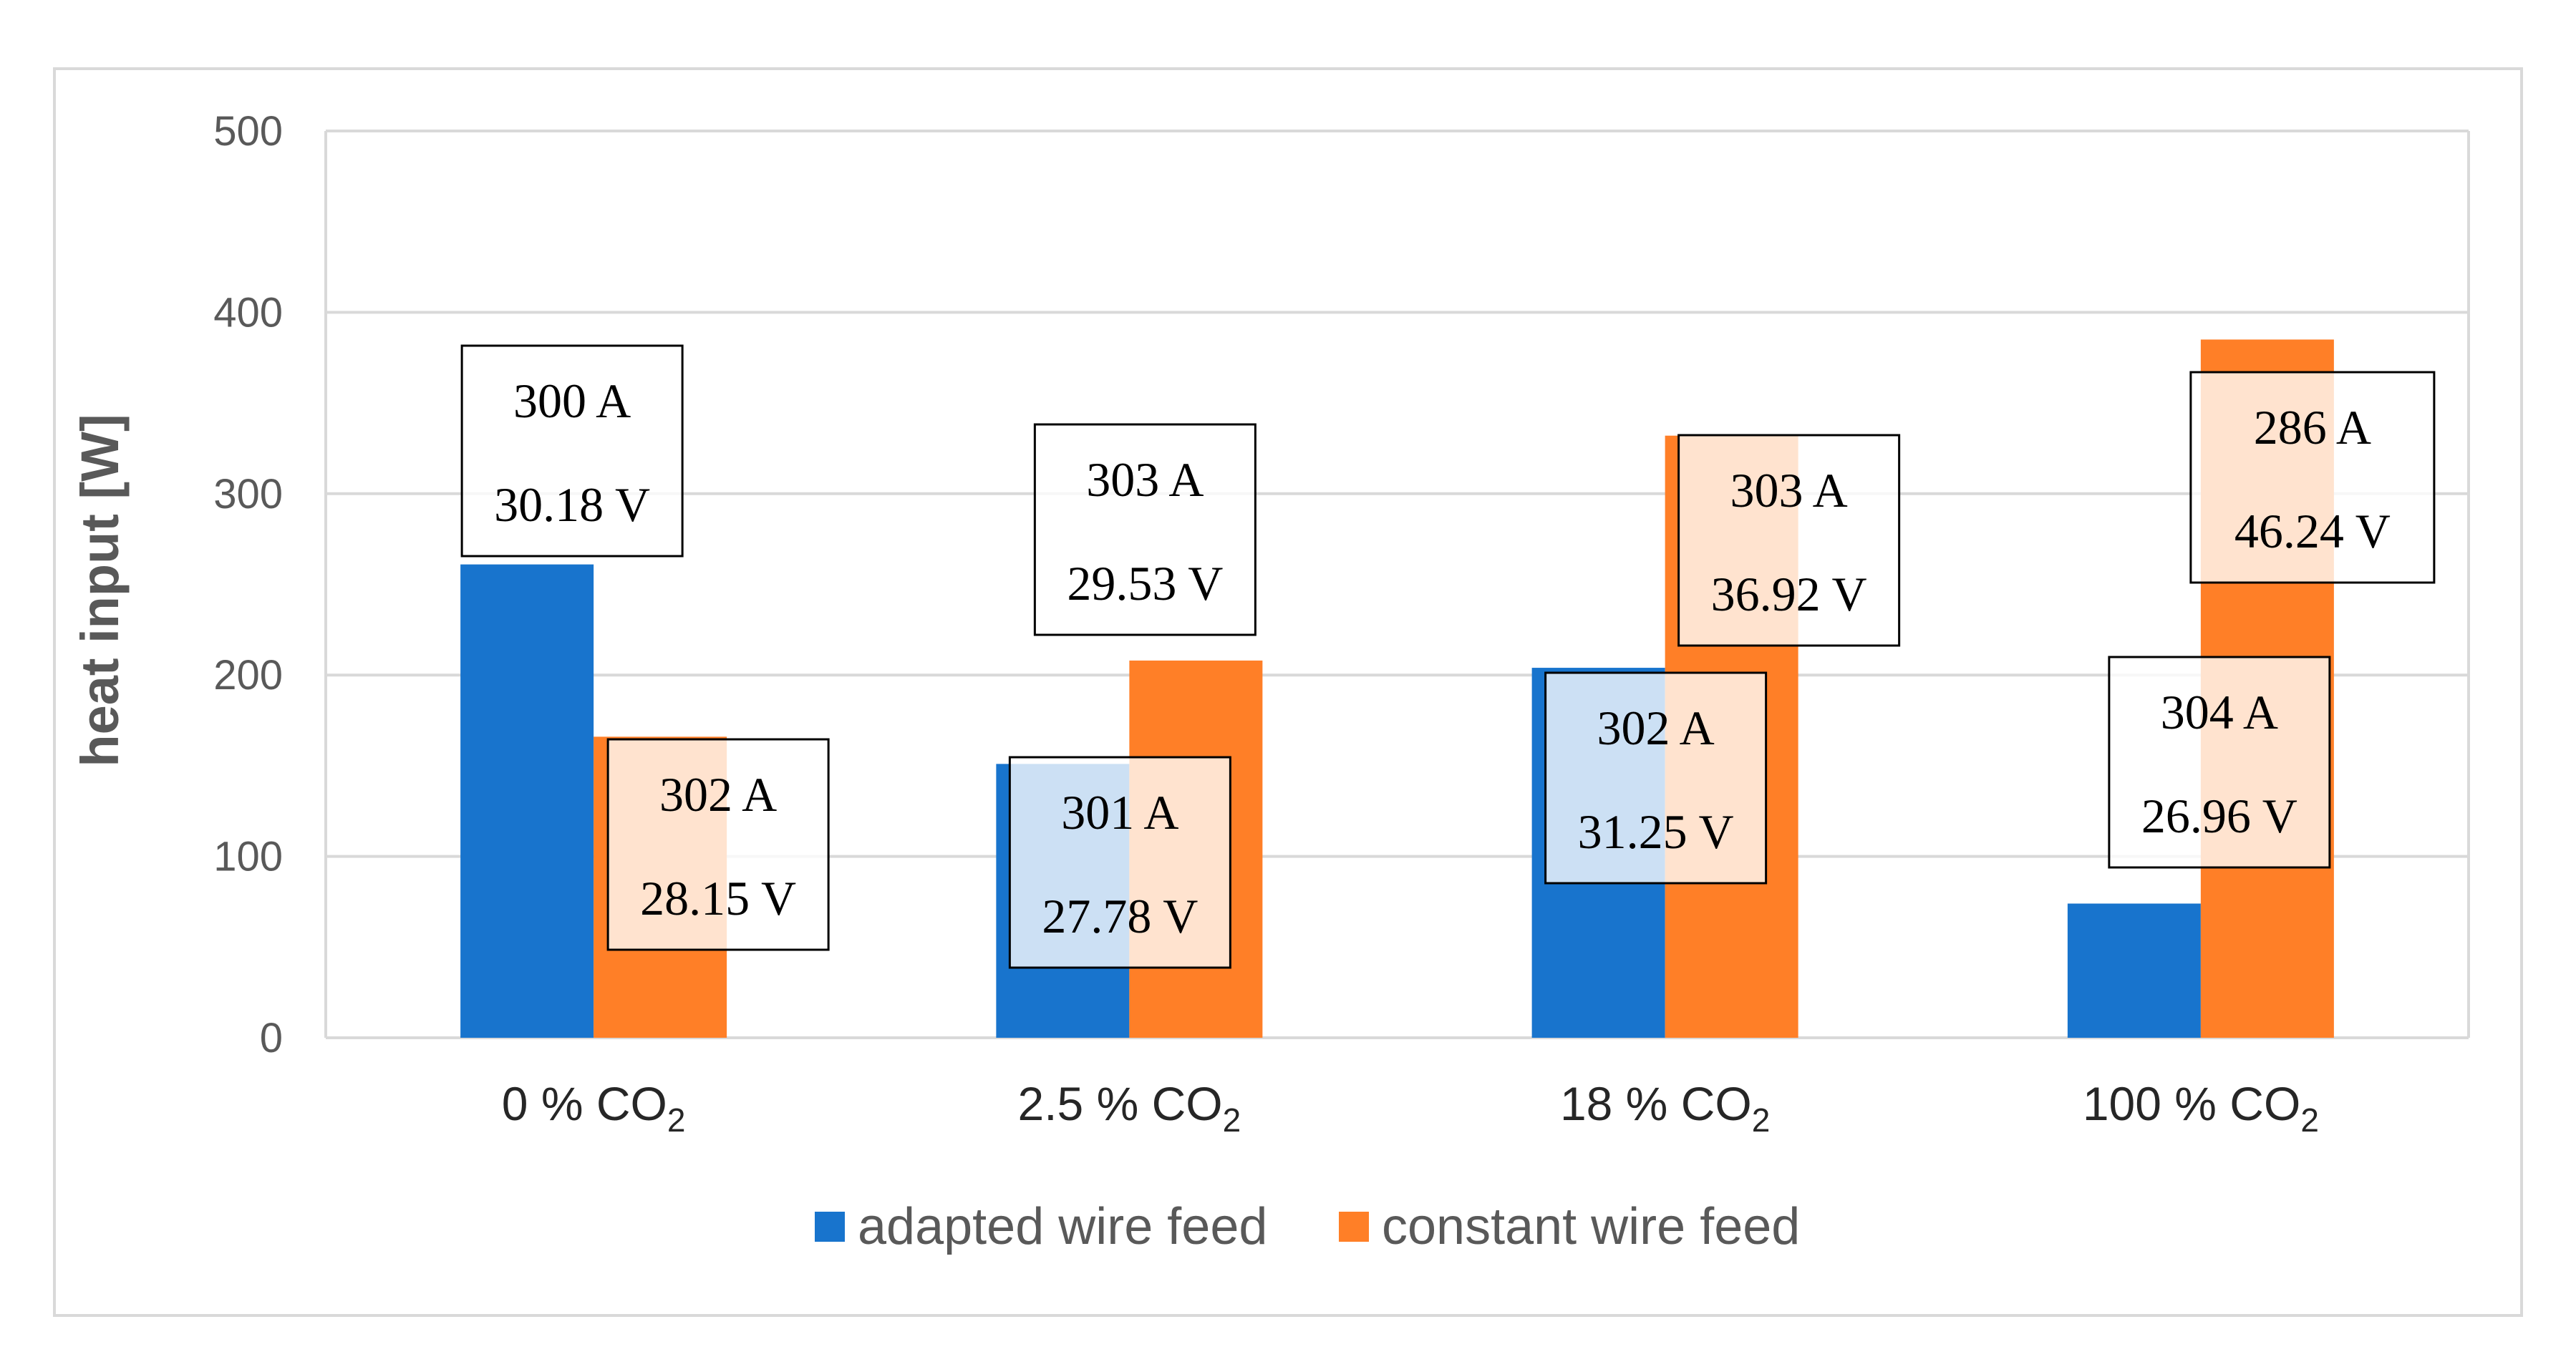 This screenshot has width=2576, height=1367. Describe the element at coordinates (594, 1108) in the screenshot. I see `x-category-label: 0 % CO2` at that location.